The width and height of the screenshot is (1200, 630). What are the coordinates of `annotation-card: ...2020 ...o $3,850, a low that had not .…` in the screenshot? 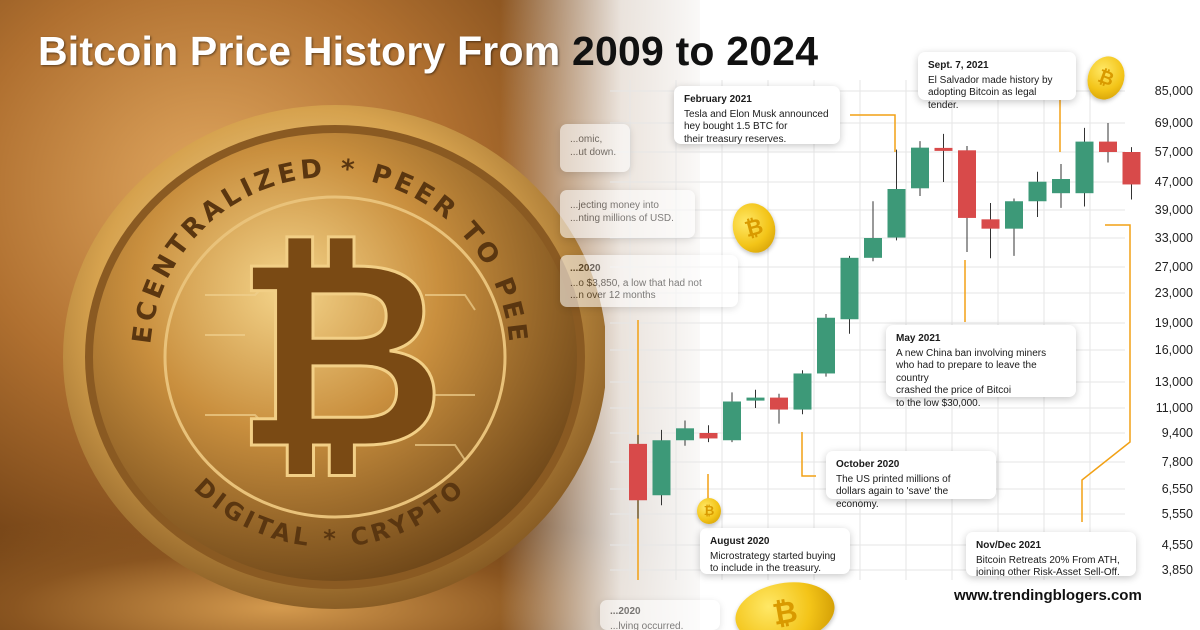 It's located at (649, 281).